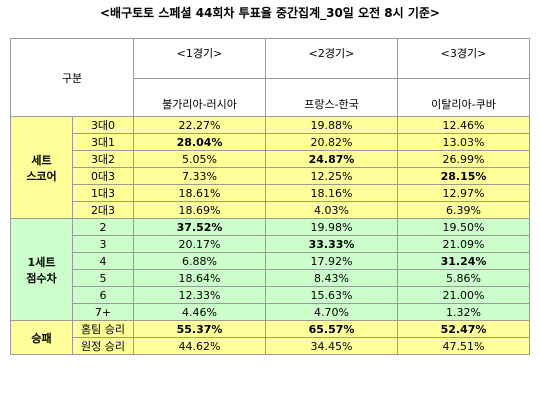 The image size is (540, 401). Describe the element at coordinates (463, 210) in the screenshot. I see `value-cell: 6.39%` at that location.